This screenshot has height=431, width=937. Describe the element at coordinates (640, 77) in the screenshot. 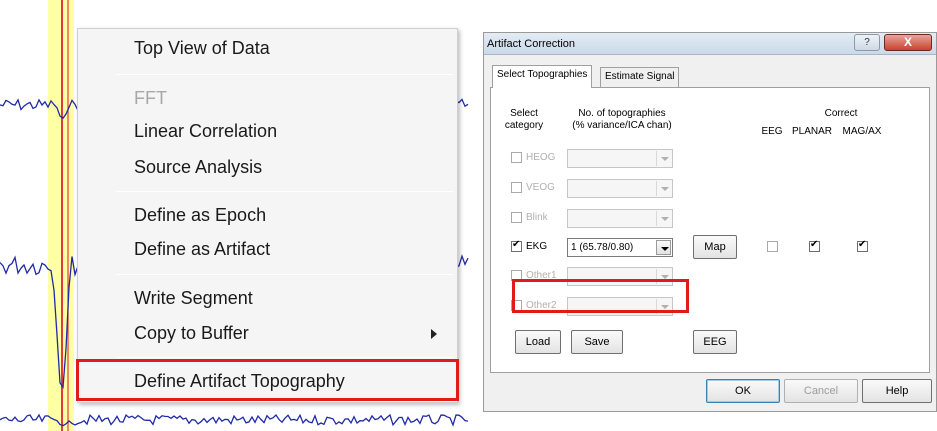

I see `tab-estimate-signal: Estimate Signal` at that location.